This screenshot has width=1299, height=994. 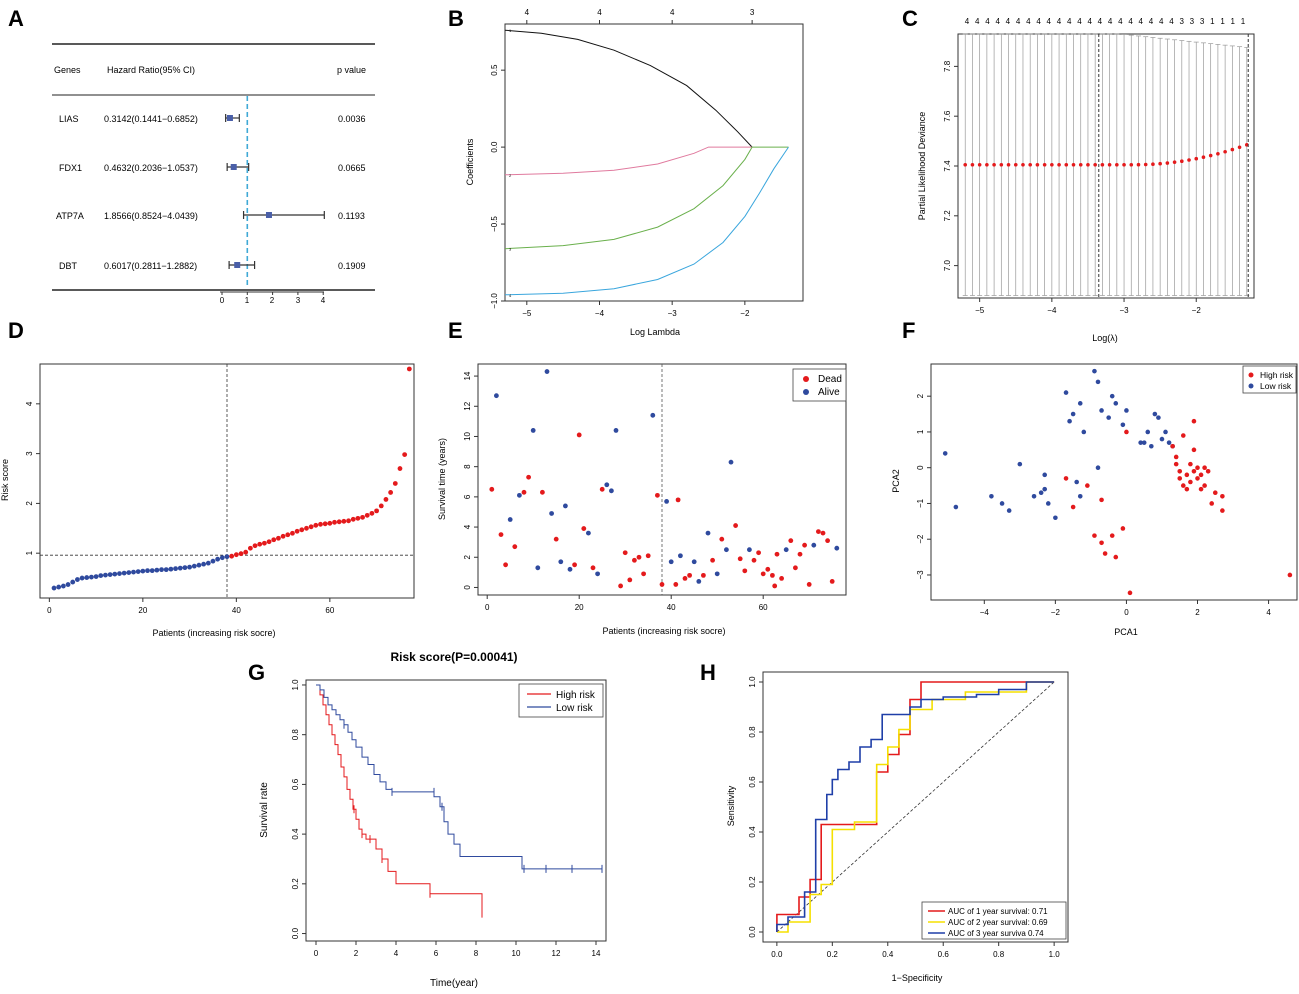 What do you see at coordinates (752, 732) in the screenshot?
I see `y-tick-label: 0.8` at bounding box center [752, 732].